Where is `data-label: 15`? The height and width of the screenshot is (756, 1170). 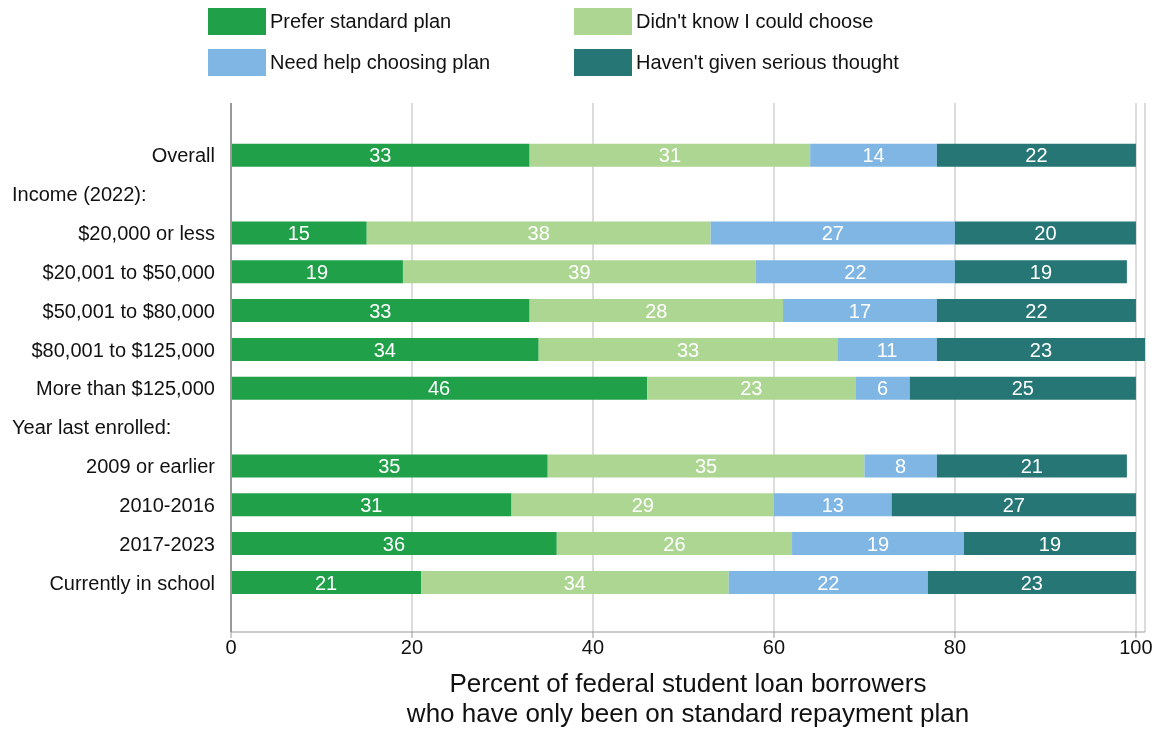 data-label: 15 is located at coordinates (298, 233).